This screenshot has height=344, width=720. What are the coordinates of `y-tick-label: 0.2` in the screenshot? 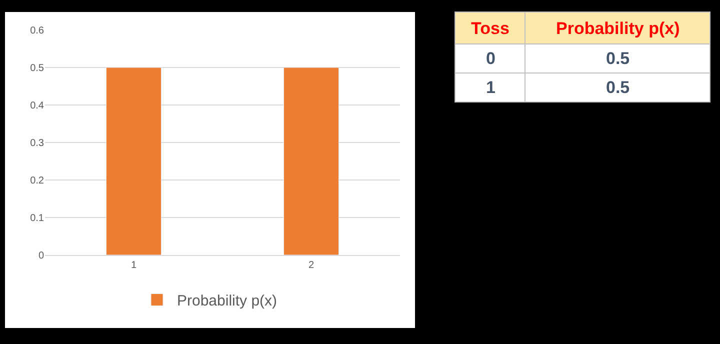 It's located at (37, 181).